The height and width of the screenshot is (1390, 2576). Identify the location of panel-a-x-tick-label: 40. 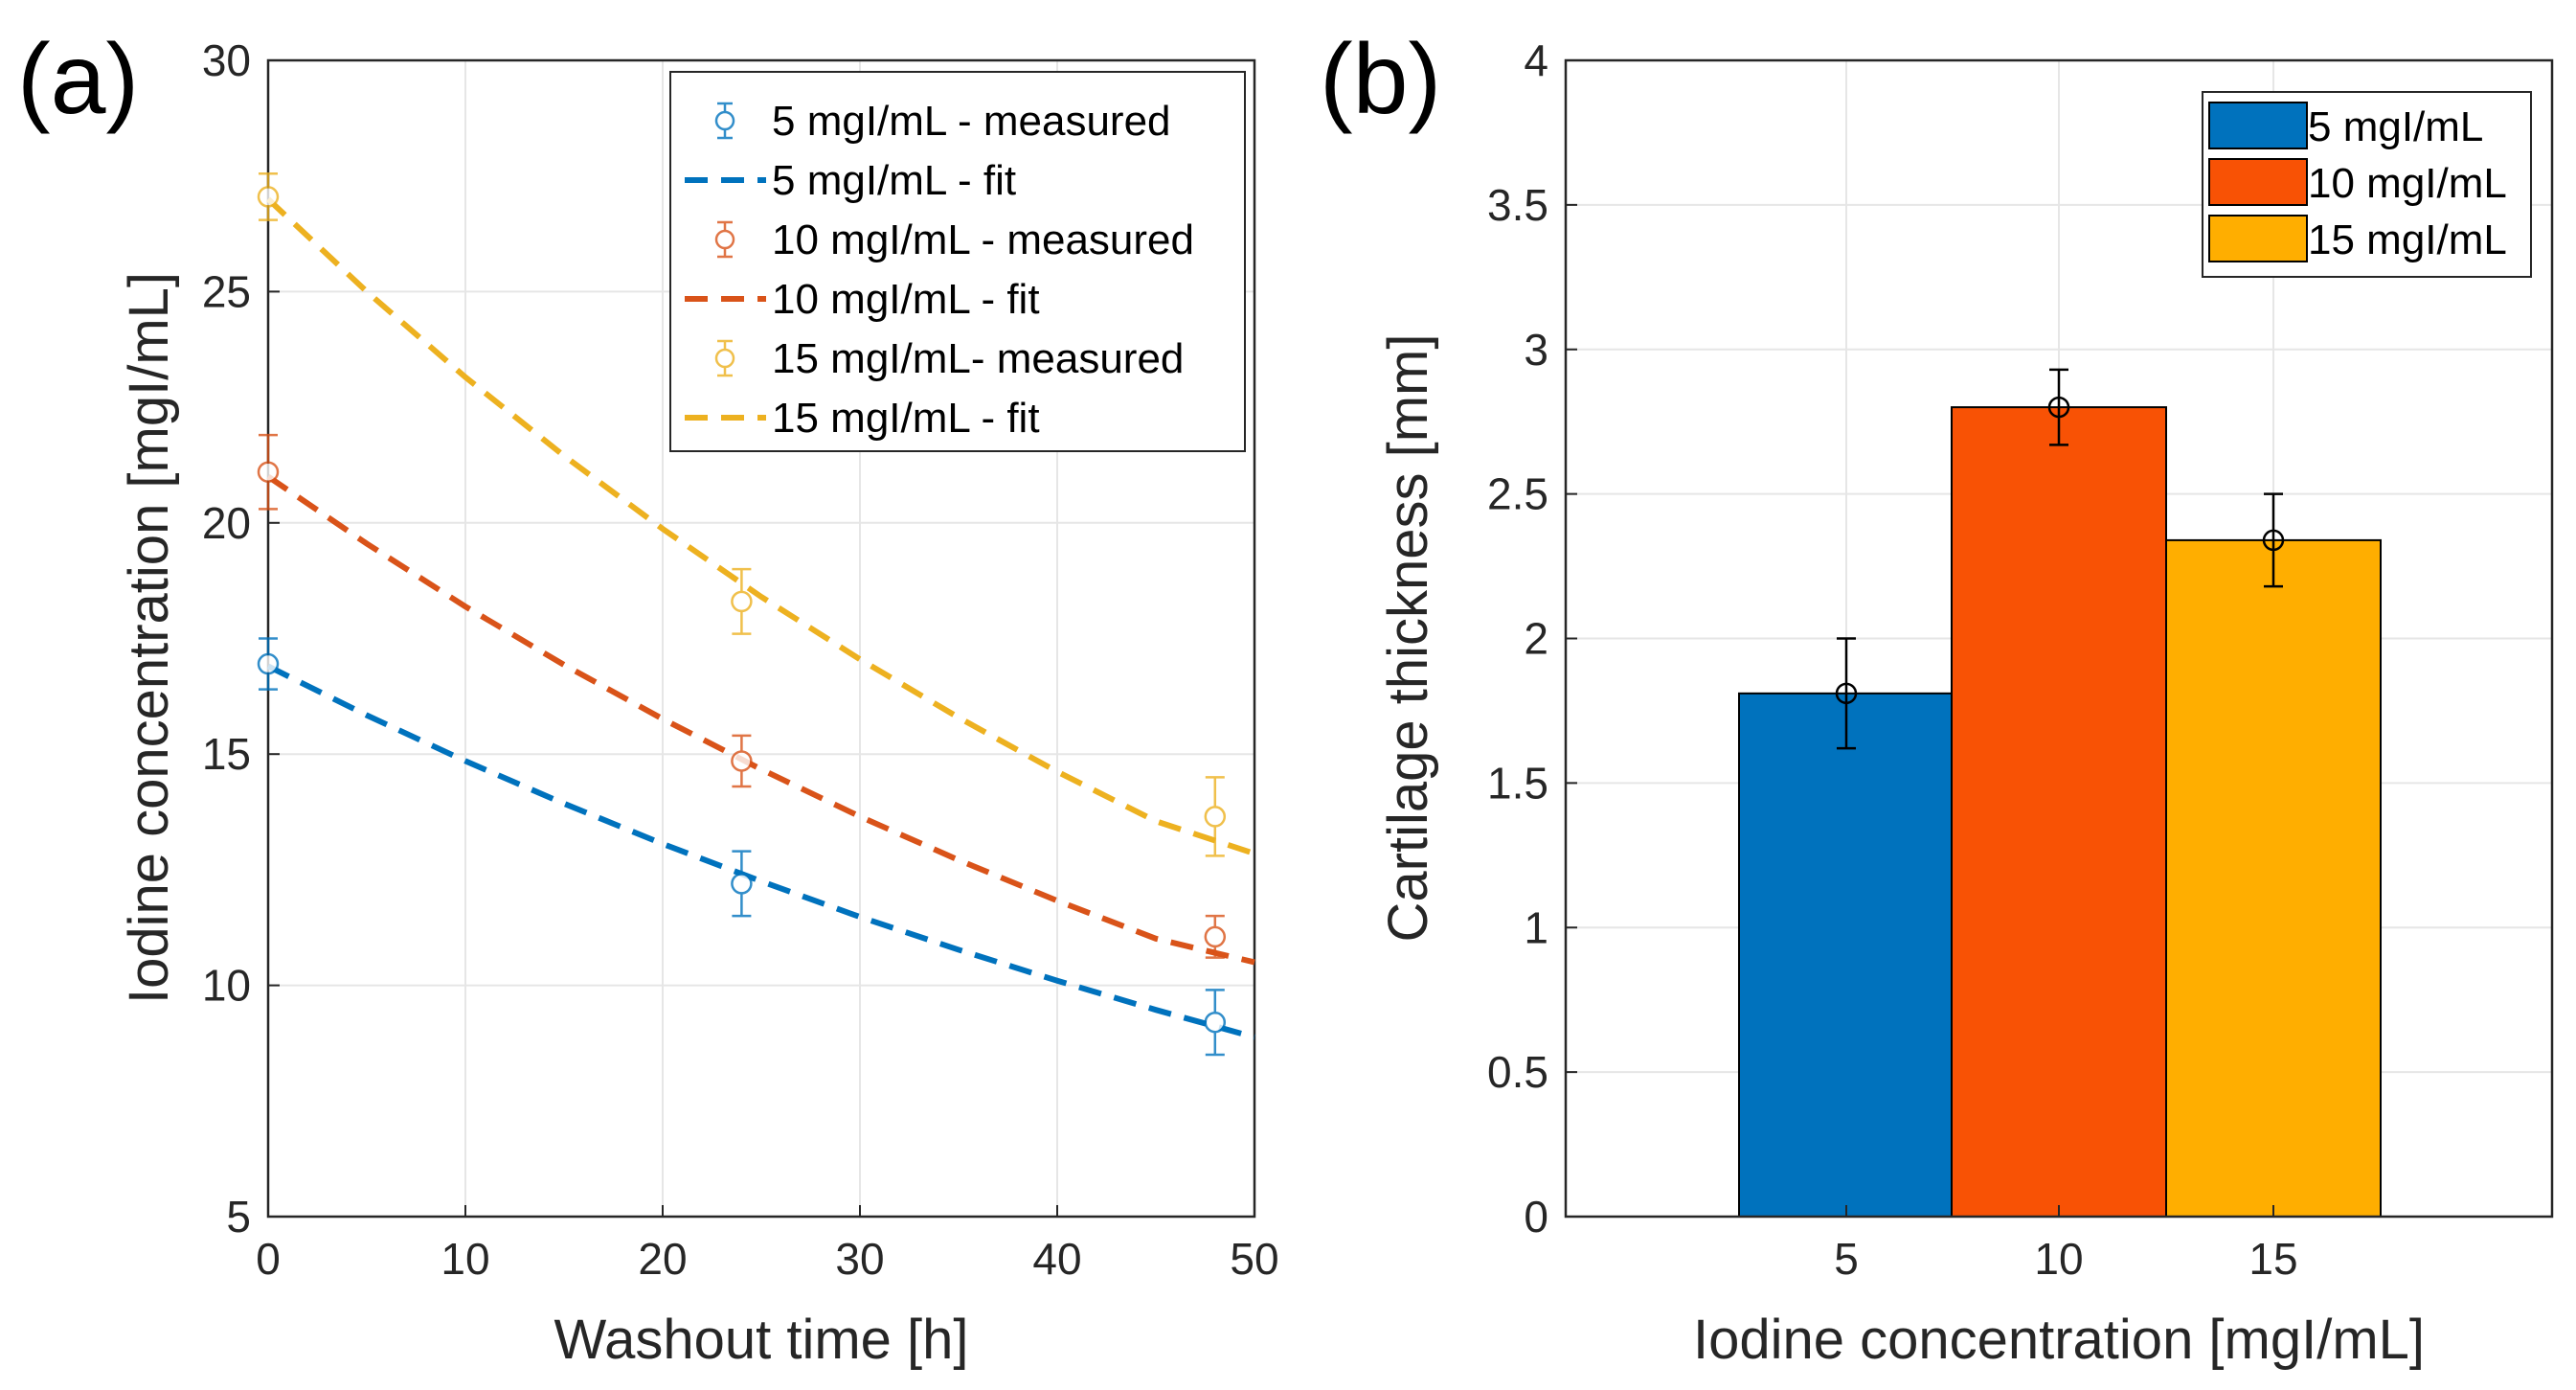
(1056, 1259).